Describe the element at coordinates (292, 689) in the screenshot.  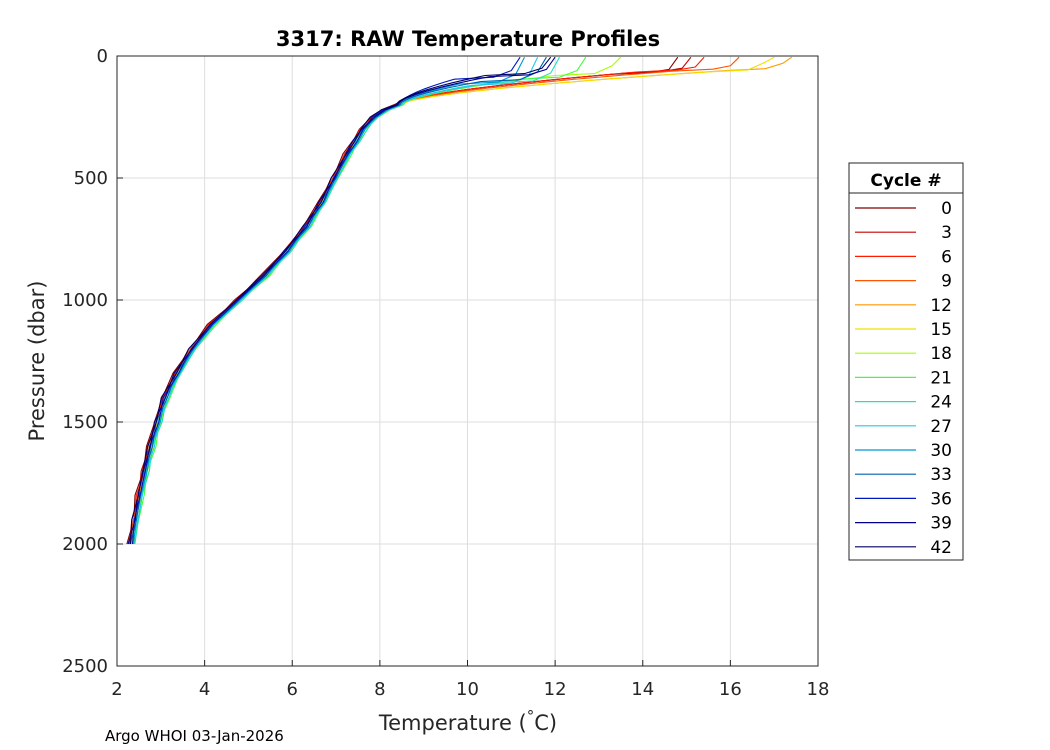
I see `x-tick-label-6: 6` at that location.